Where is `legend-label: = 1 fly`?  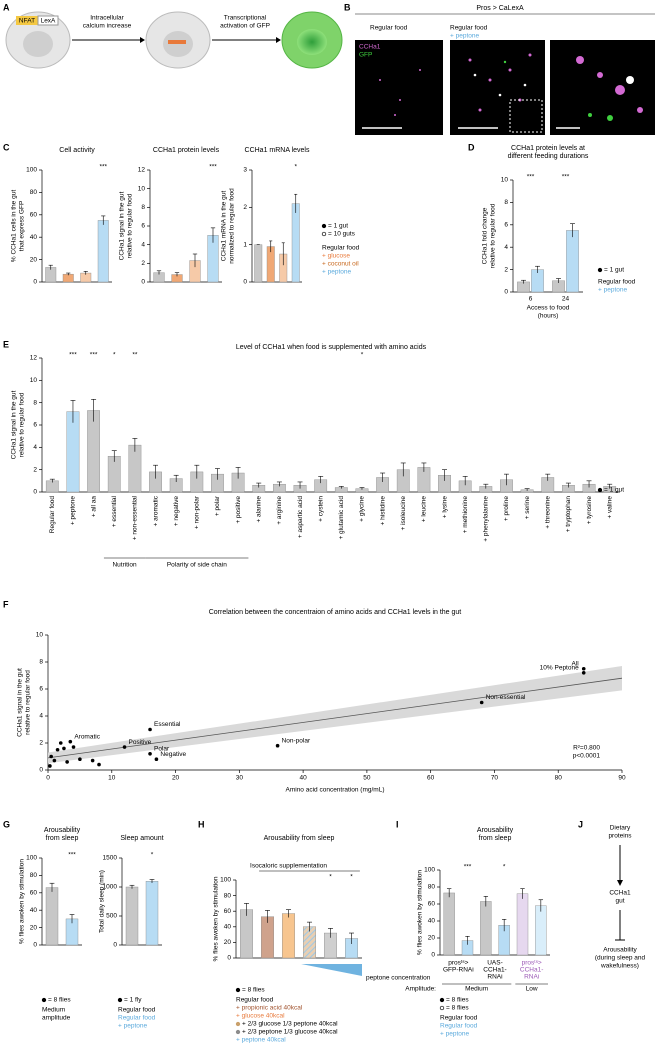
legend-label: = 1 fly is located at coordinates (133, 1000).